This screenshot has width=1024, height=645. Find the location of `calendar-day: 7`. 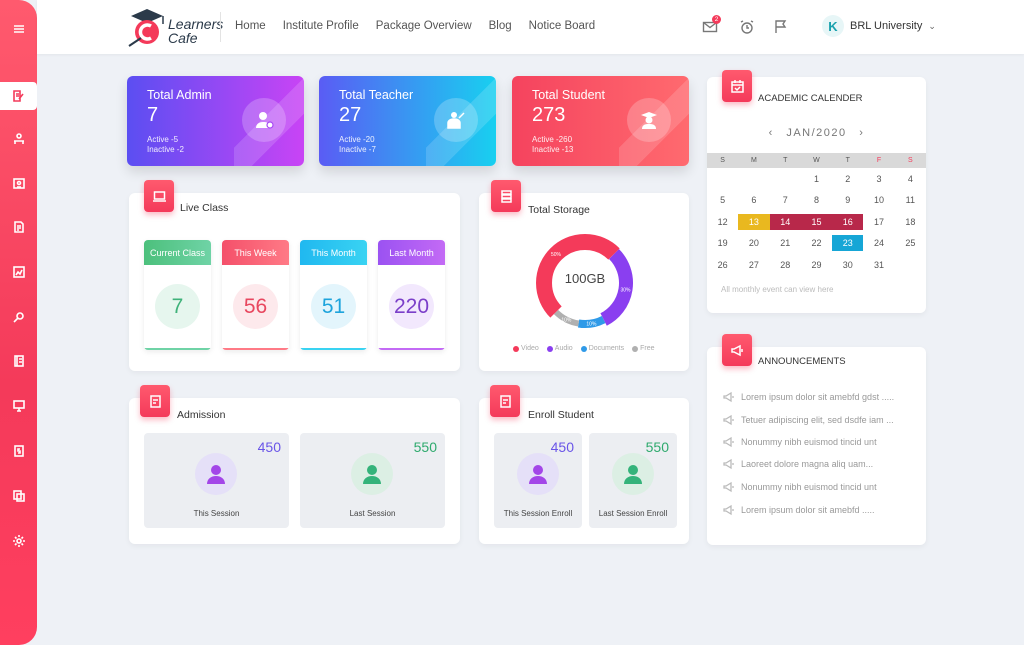

calendar-day: 7 is located at coordinates (785, 200).